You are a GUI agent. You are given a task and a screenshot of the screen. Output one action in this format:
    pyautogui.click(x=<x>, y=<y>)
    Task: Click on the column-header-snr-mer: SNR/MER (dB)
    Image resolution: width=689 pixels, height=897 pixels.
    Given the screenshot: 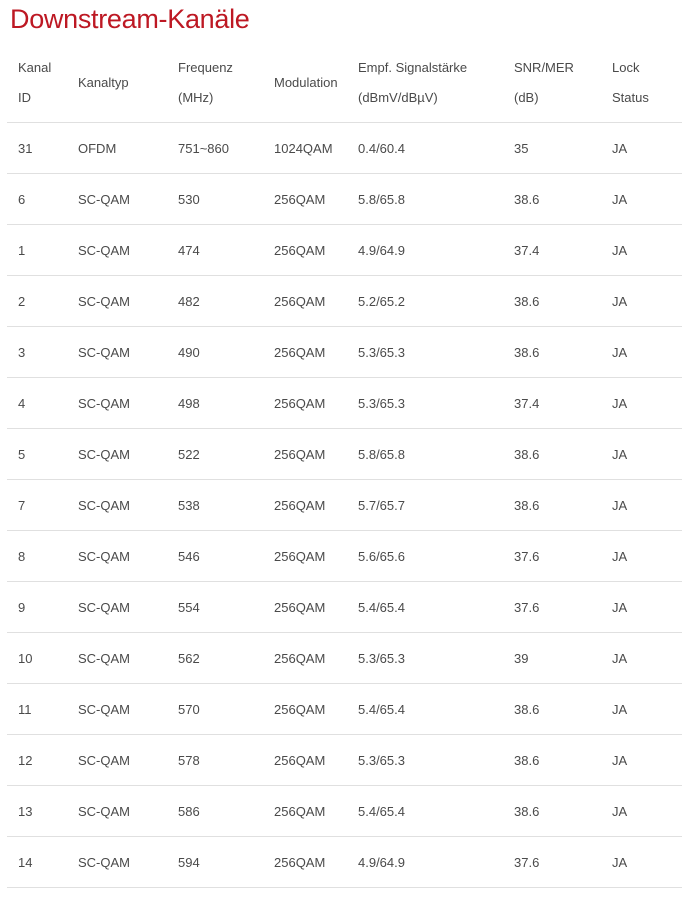 What is the action you would take?
    pyautogui.click(x=552, y=83)
    